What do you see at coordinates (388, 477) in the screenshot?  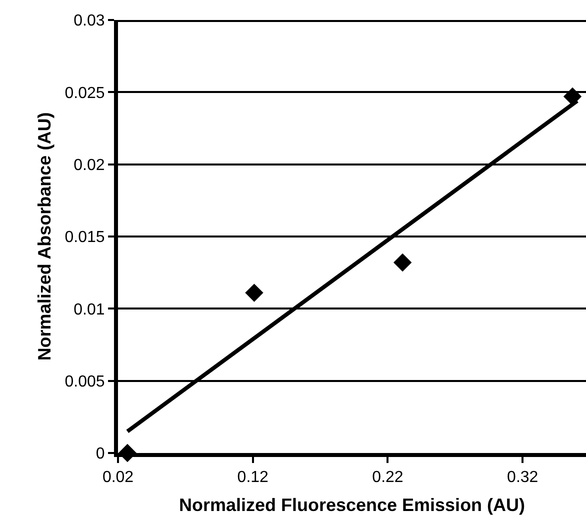 I see `x-tick-label: 0.22` at bounding box center [388, 477].